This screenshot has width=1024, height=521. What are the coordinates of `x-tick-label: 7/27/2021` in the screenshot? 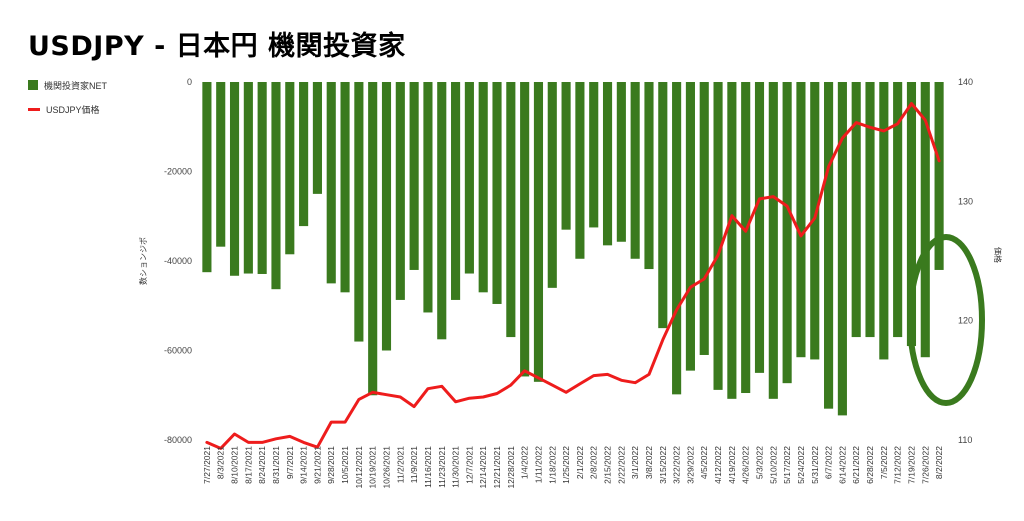 It's located at (207, 465).